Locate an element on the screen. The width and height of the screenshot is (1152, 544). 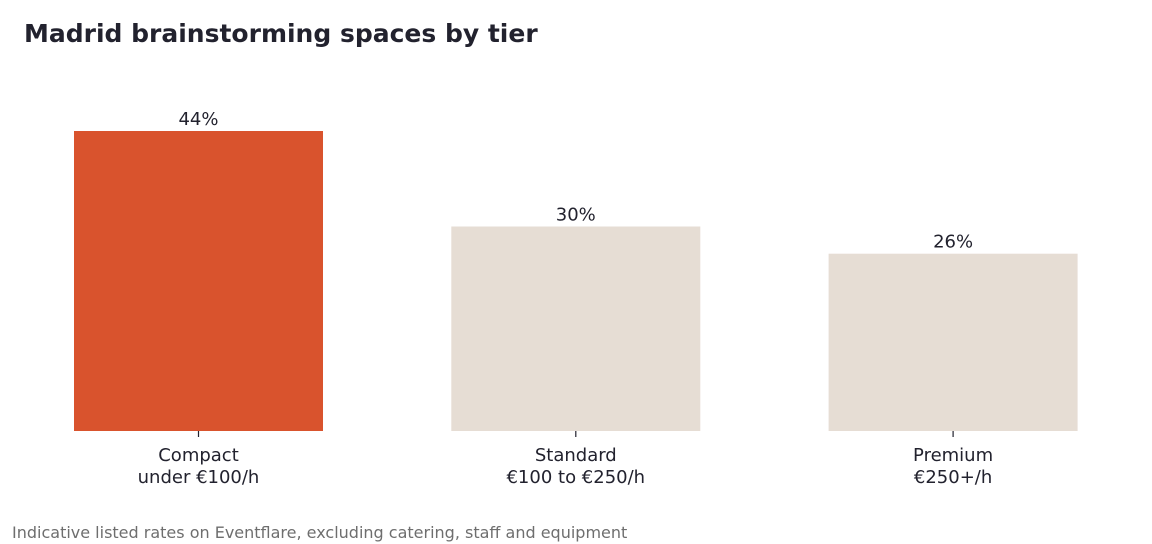
category-label: Premium is located at coordinates (953, 455).